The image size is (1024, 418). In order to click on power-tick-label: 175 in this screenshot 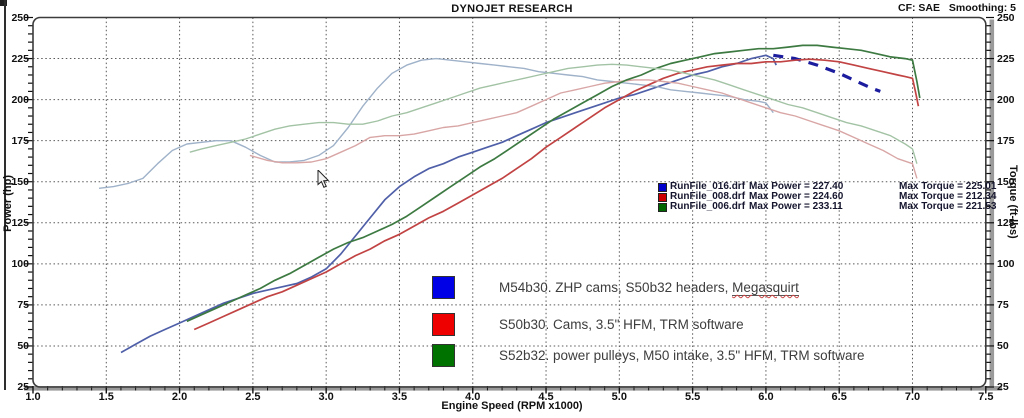, I will do `click(20, 140)`.